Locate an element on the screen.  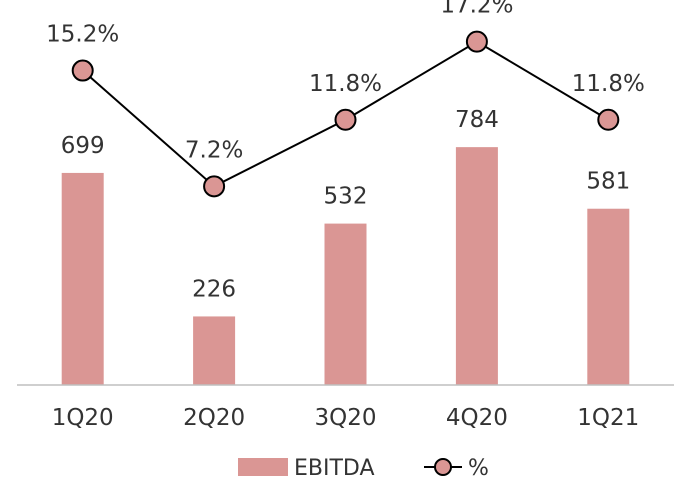
bar-label-4Q20: 784 is located at coordinates (477, 120).